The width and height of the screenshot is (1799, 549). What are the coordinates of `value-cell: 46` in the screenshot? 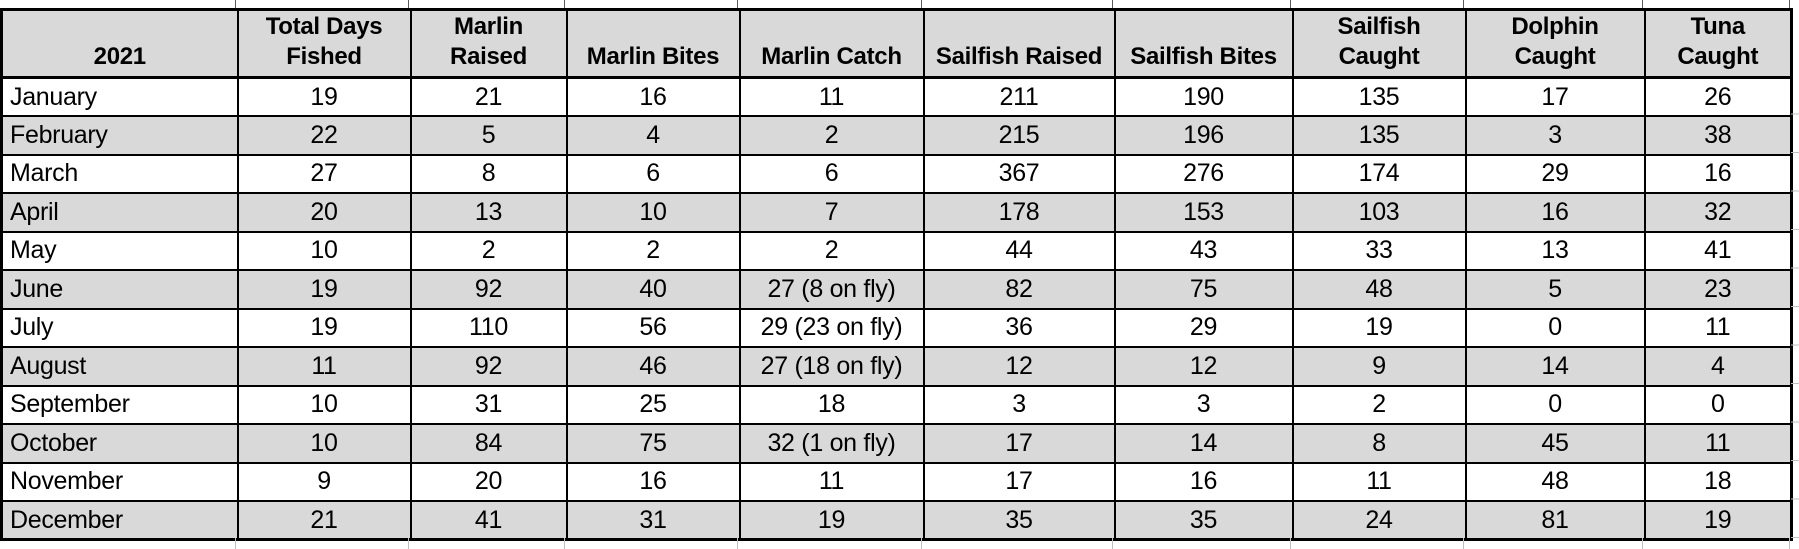 It's located at (653, 366).